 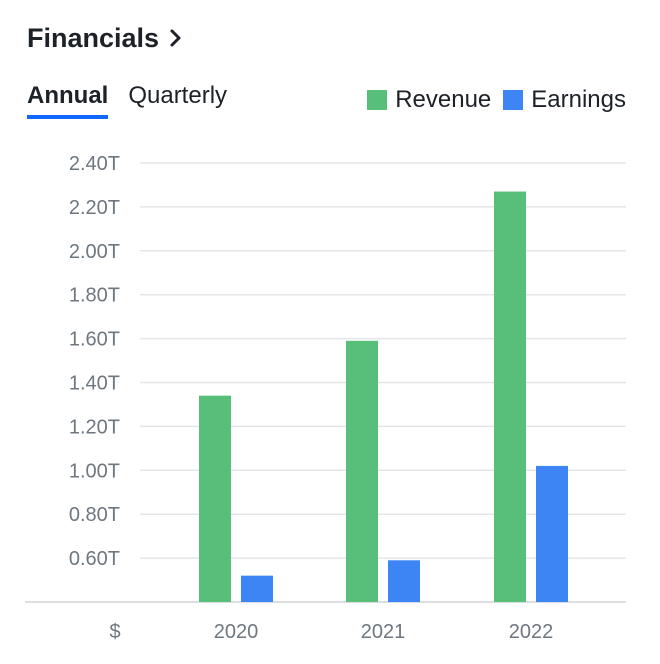 What do you see at coordinates (68, 100) in the screenshot?
I see `tab-annual: Annual` at bounding box center [68, 100].